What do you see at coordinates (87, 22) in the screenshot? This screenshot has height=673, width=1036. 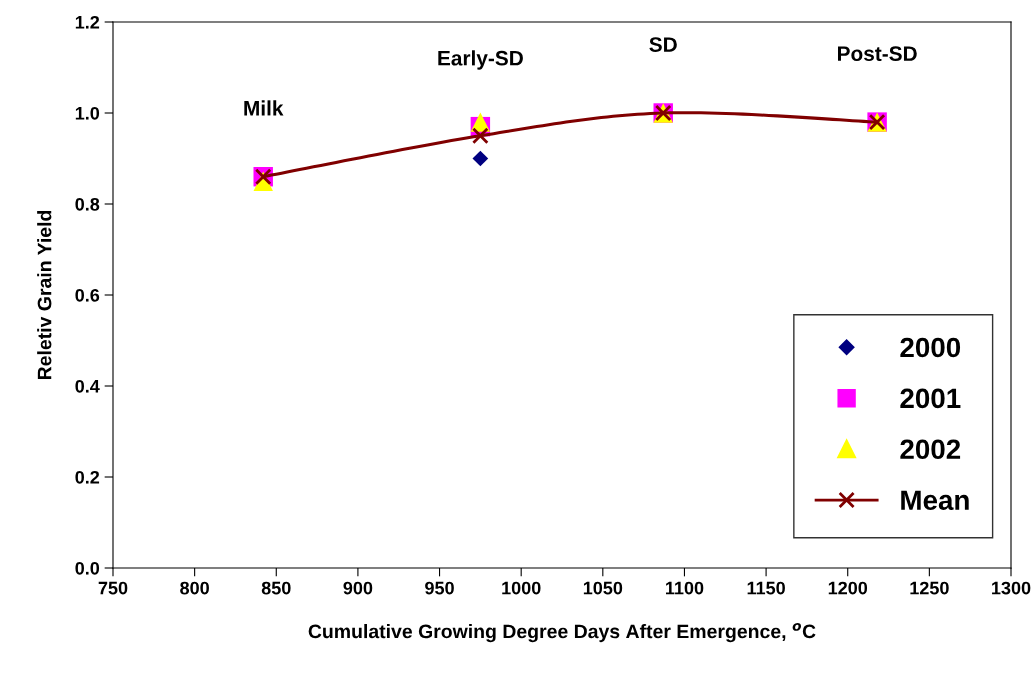 I see `y-tick-label: 1.2` at bounding box center [87, 22].